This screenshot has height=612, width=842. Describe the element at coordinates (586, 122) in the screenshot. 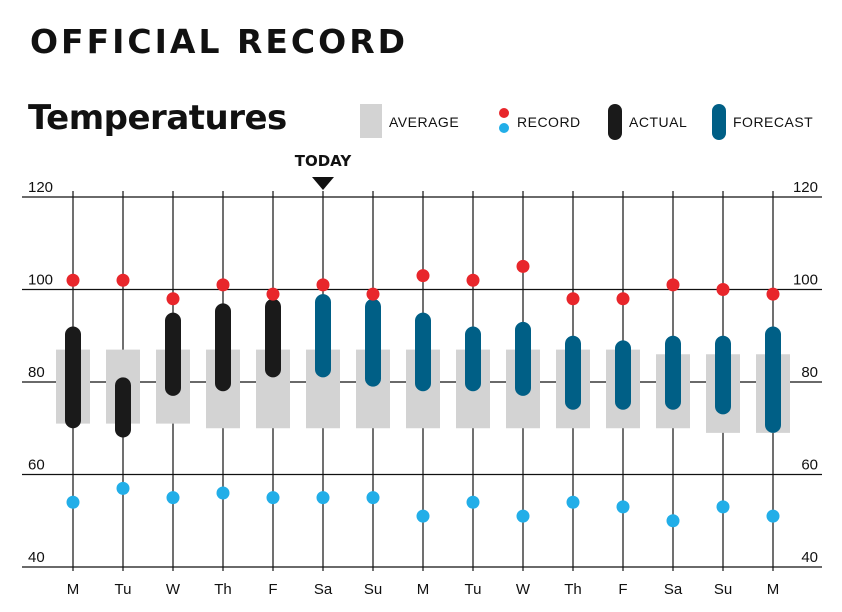

I see `legend: AVERAGE RECORD ACTUAL FORECAST` at that location.